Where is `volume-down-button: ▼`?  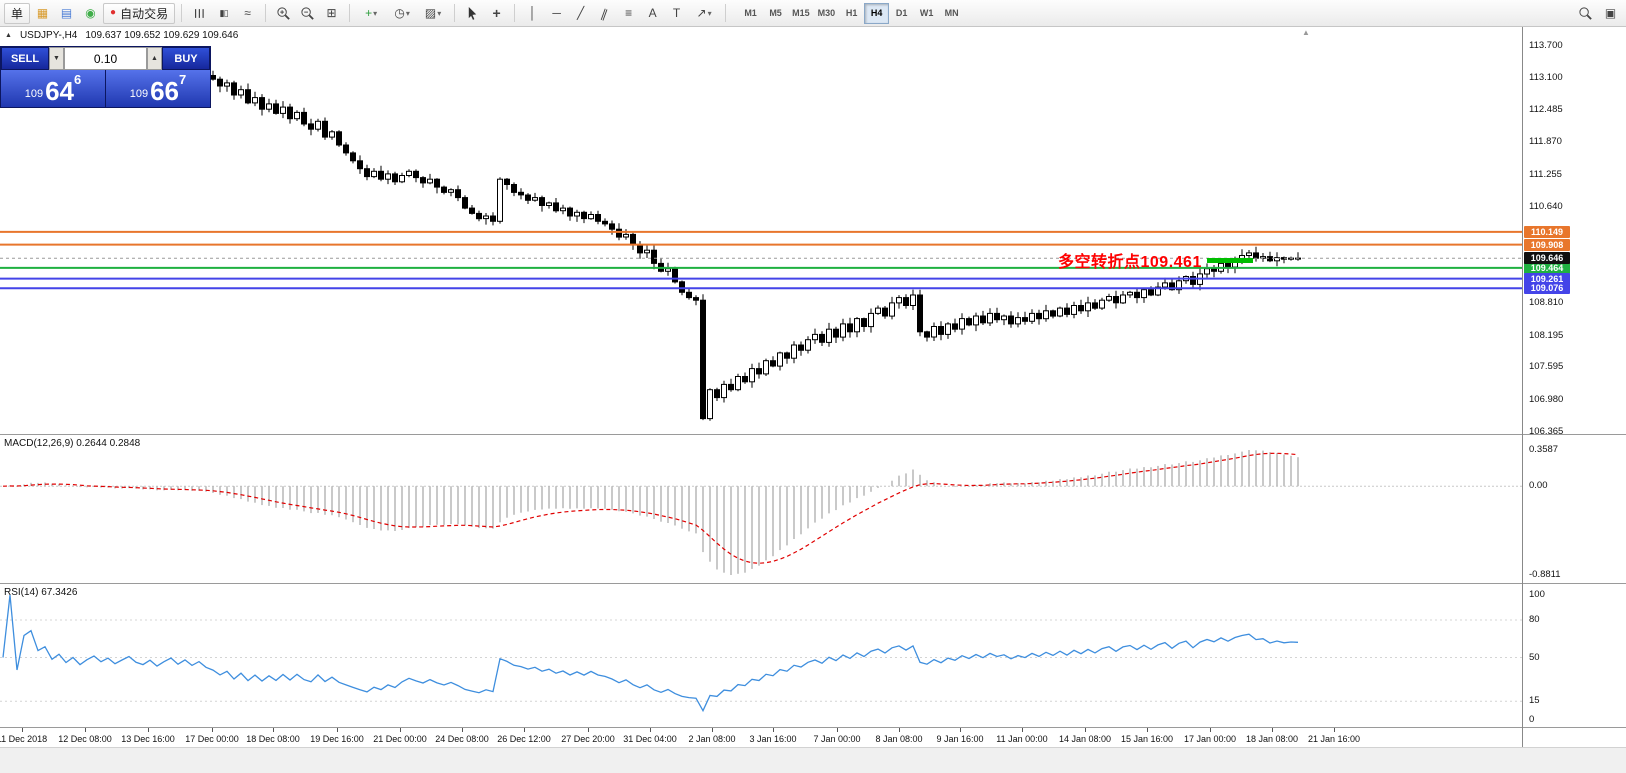
volume-down-button: ▼ is located at coordinates (56, 58).